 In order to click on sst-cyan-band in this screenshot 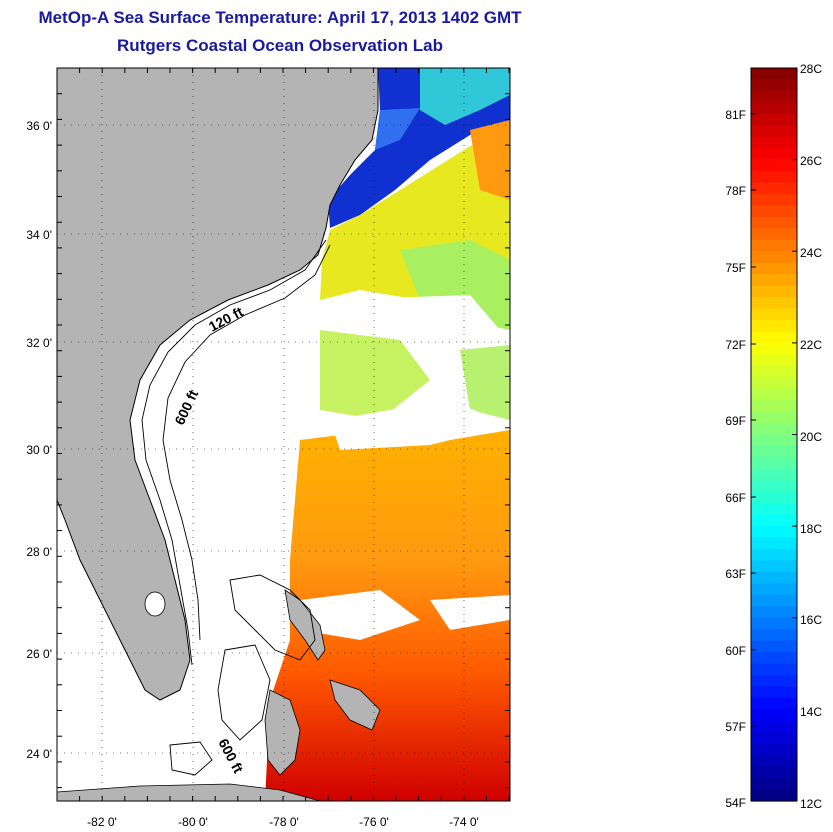, I will do `click(465, 96)`.